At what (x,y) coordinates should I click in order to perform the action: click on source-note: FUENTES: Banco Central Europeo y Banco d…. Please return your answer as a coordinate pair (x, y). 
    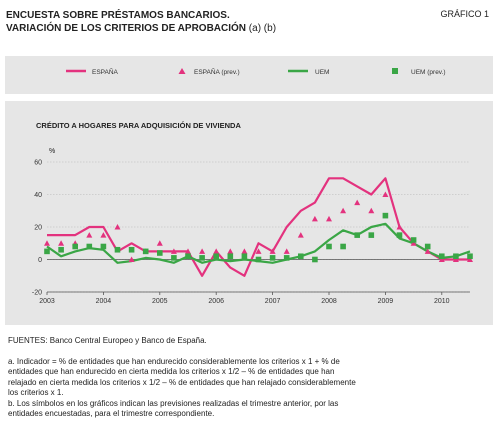
    Looking at the image, I should click on (107, 340).